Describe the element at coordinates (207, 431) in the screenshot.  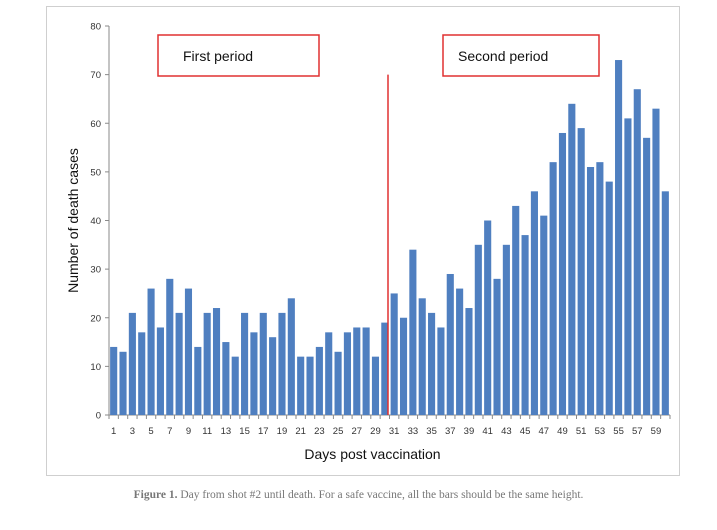
I see `x-tick-label: 11` at that location.